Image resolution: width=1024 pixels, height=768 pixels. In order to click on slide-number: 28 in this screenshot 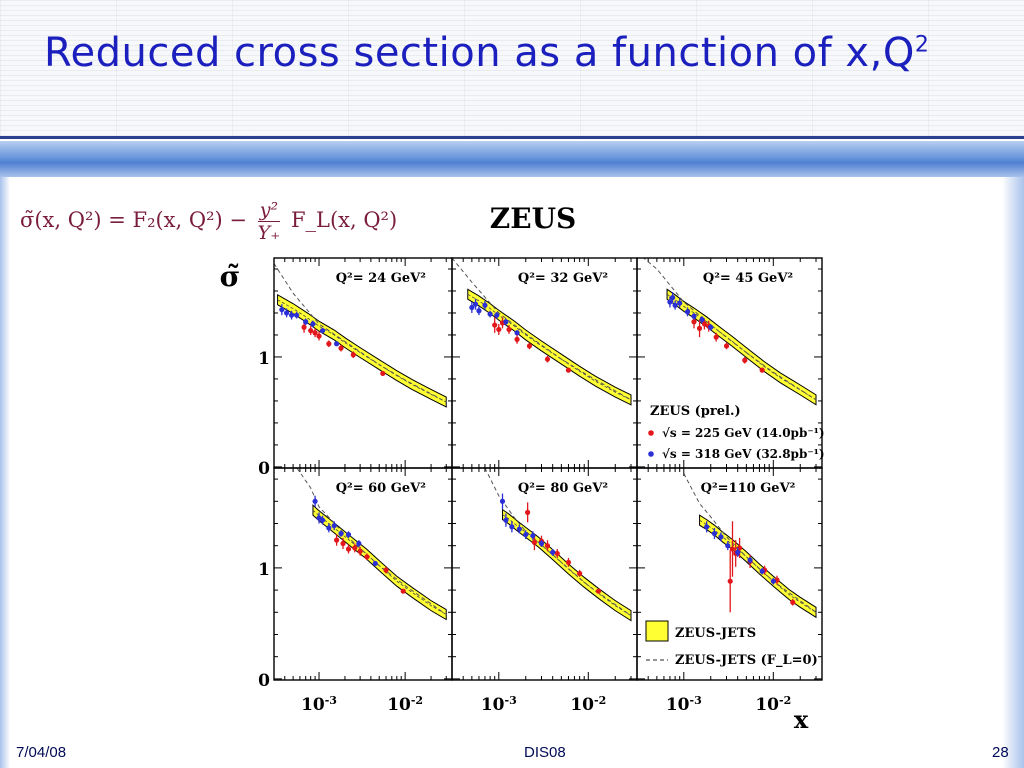, I will do `click(1000, 752)`.